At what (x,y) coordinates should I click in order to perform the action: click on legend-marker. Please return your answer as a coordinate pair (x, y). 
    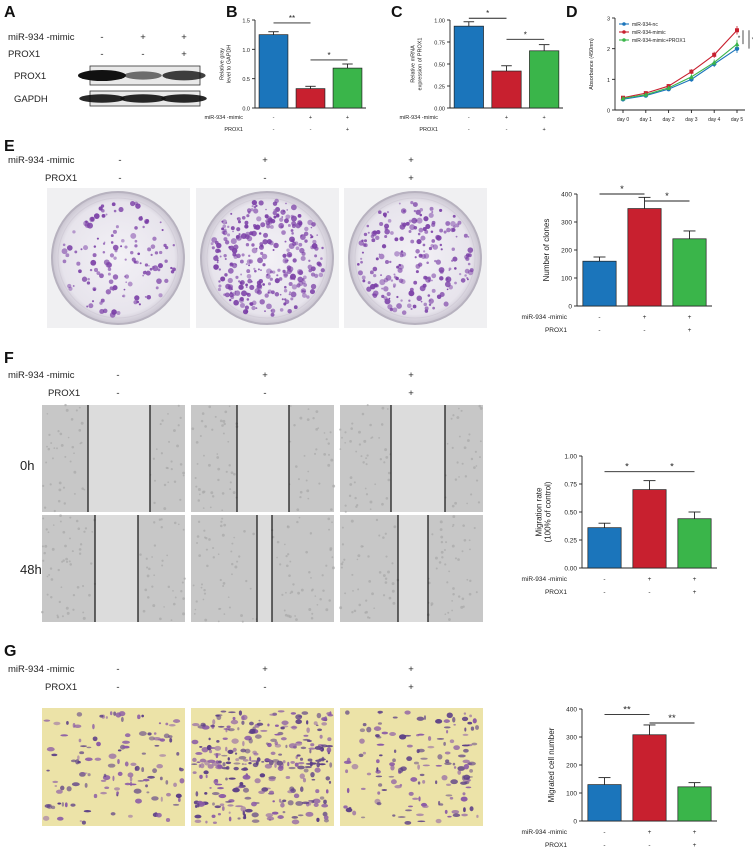
    Looking at the image, I should click on (624, 40).